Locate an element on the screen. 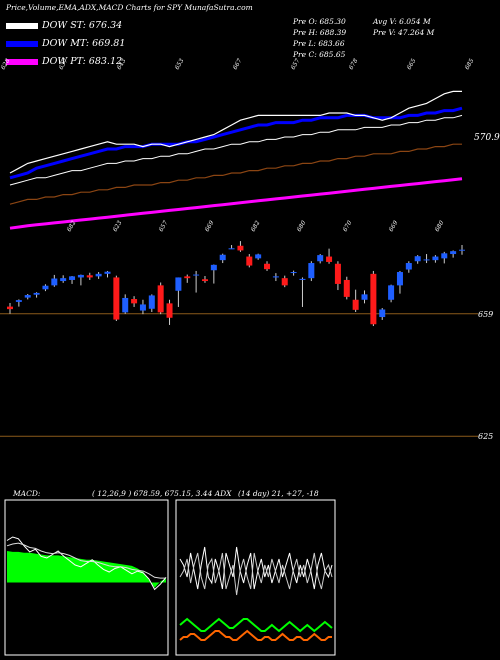 Image resolution: width=500 pixels, height=660 pixels. adx-green-line is located at coordinates (256, 625).